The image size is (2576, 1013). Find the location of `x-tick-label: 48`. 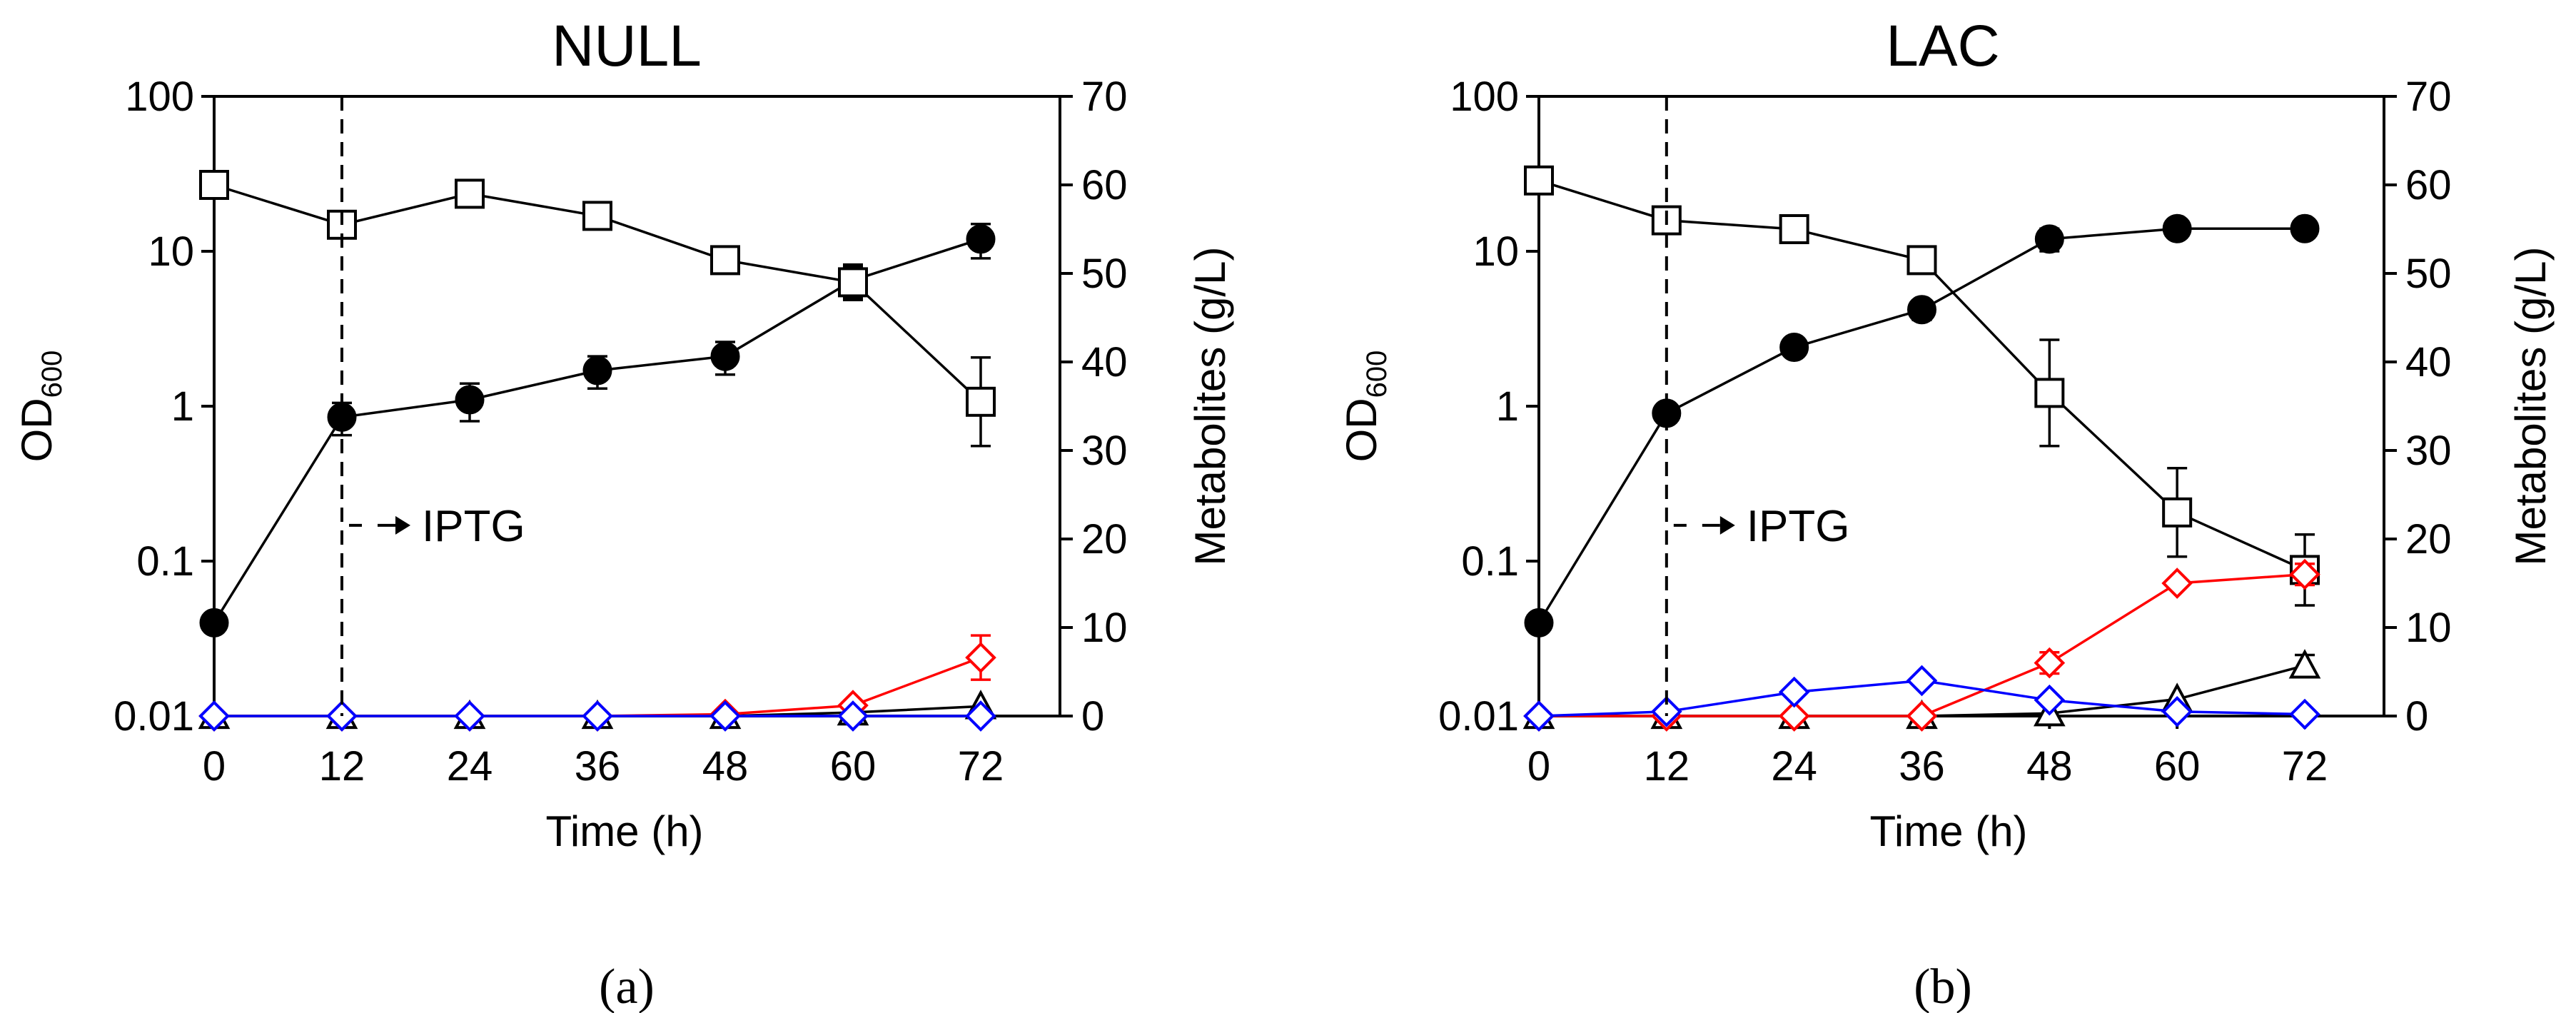

x-tick-label: 48 is located at coordinates (725, 766).